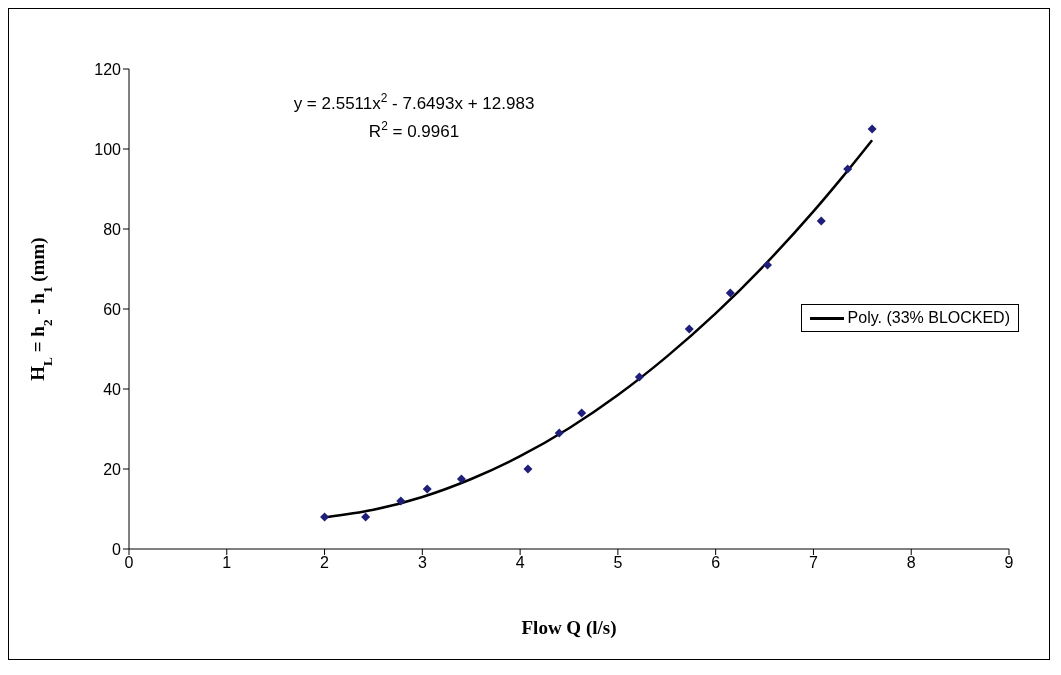  I want to click on y-tick-label: 40, so click(112, 389).